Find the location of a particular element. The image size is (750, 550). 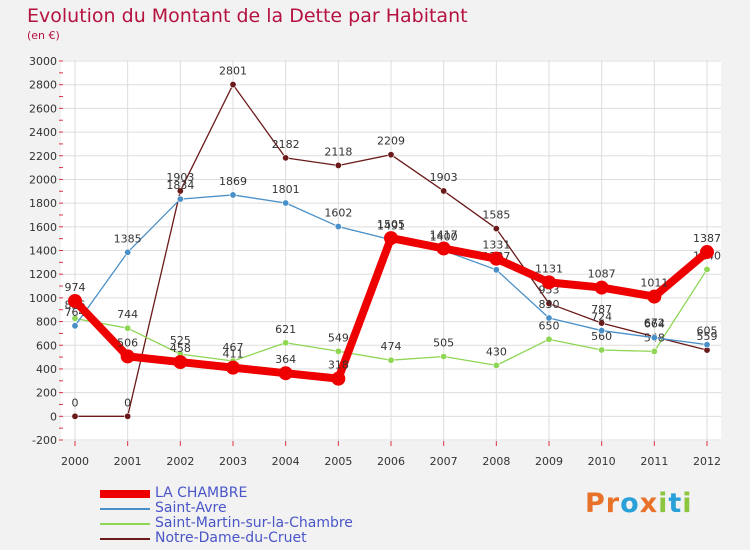

data-label: 1903 is located at coordinates (444, 177).